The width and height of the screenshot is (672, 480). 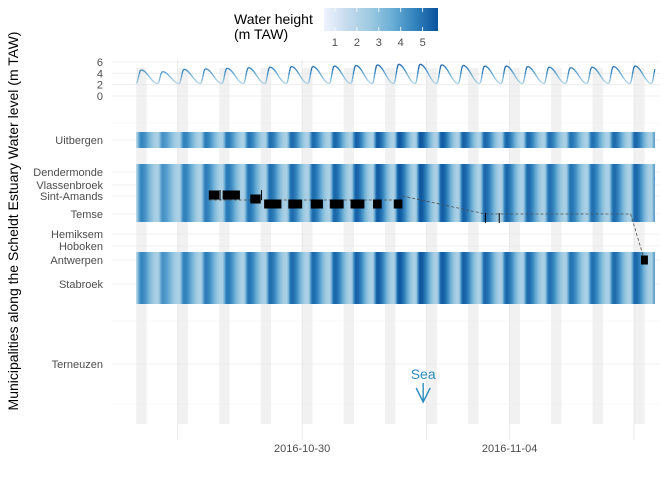 What do you see at coordinates (395, 140) in the screenshot?
I see `water-height-band` at bounding box center [395, 140].